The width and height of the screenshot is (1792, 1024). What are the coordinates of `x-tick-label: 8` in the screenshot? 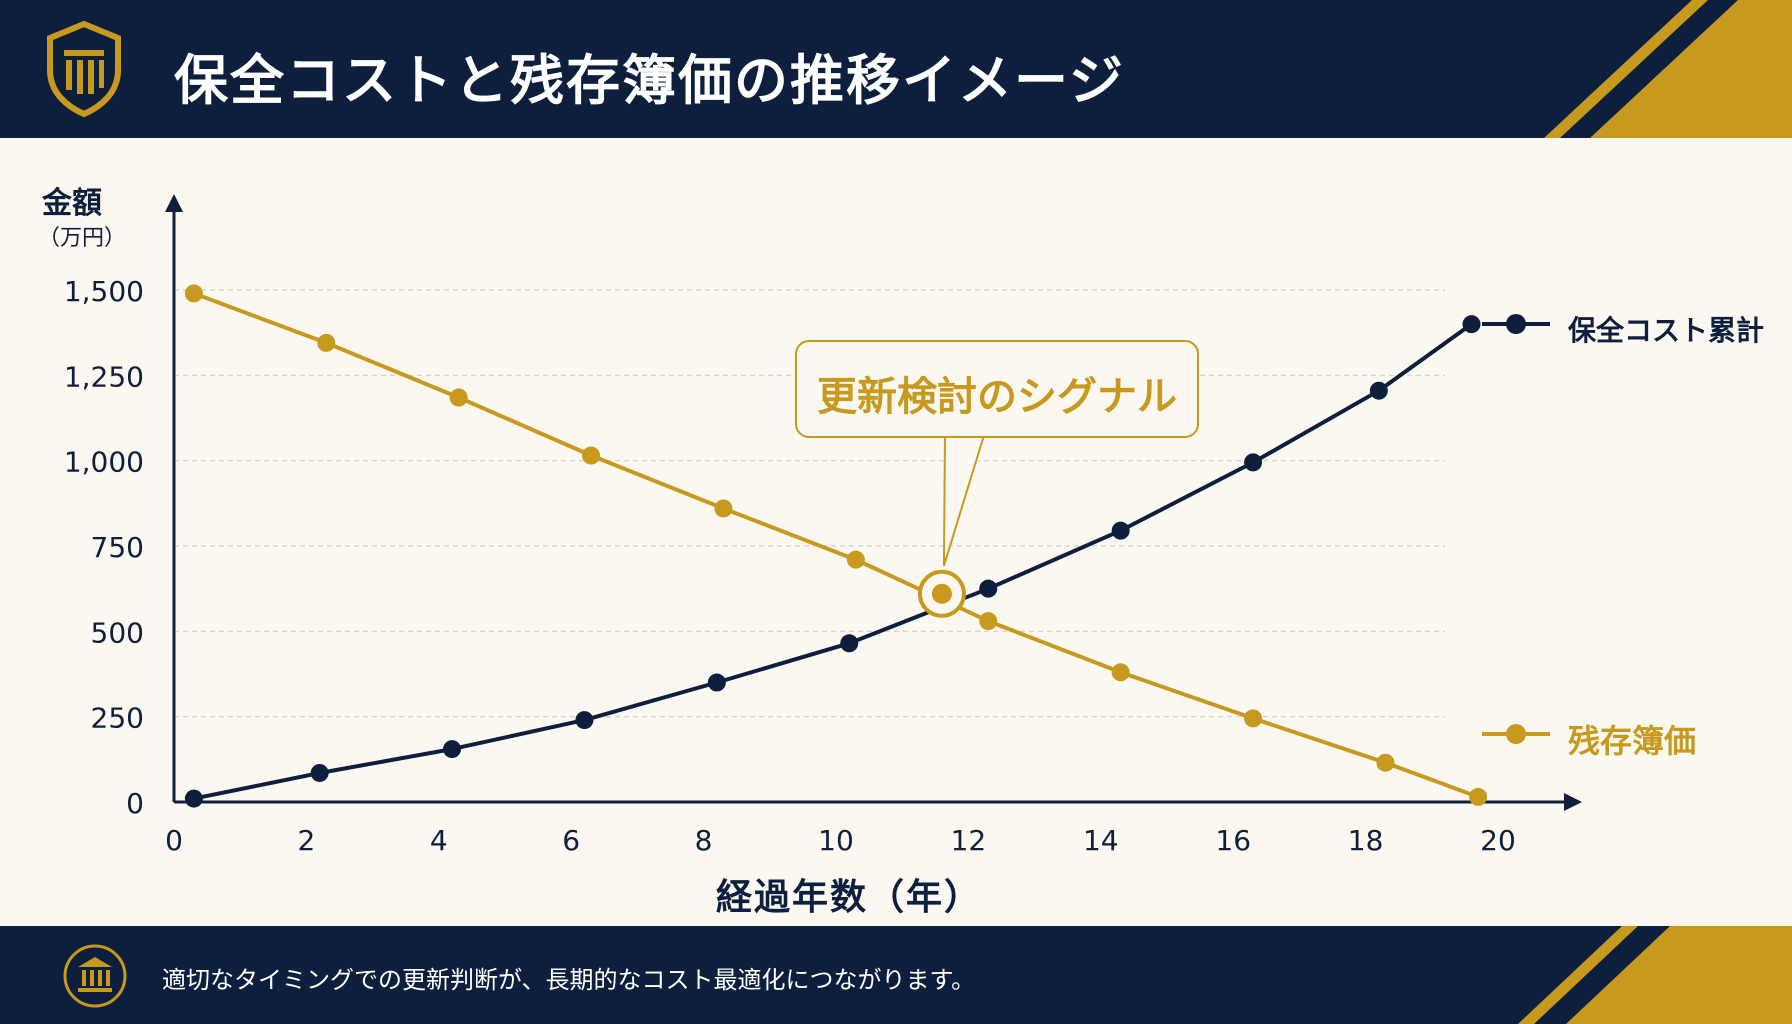 It's located at (704, 840).